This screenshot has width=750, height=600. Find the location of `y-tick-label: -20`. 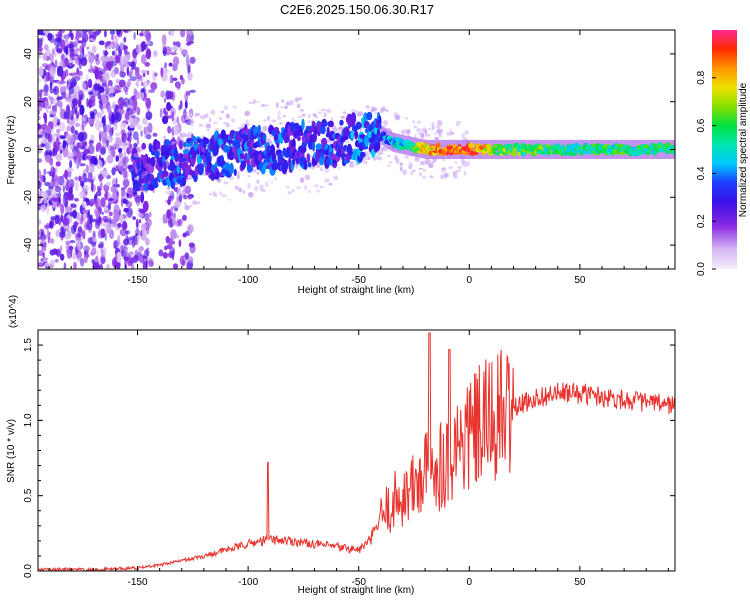

y-tick-label: -20 is located at coordinates (28, 197).